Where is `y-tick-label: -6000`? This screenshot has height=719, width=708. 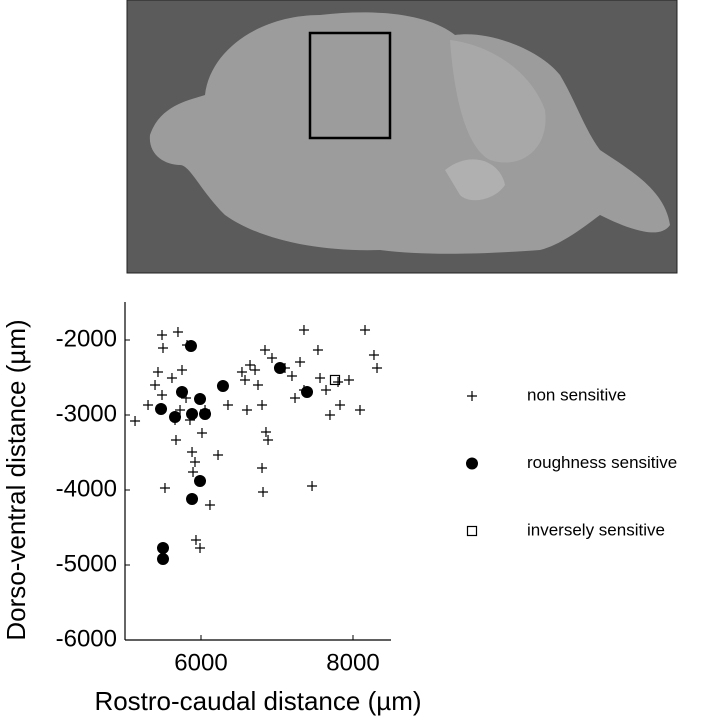
y-tick-label: -6000 is located at coordinates (86, 638).